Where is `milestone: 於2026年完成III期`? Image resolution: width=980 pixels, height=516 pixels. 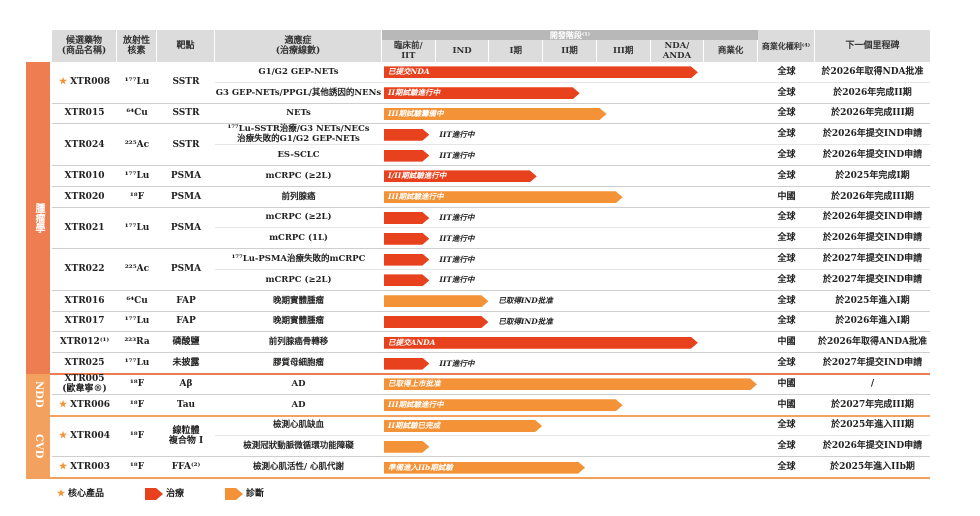
milestone: 於2026年完成III期 is located at coordinates (872, 197).